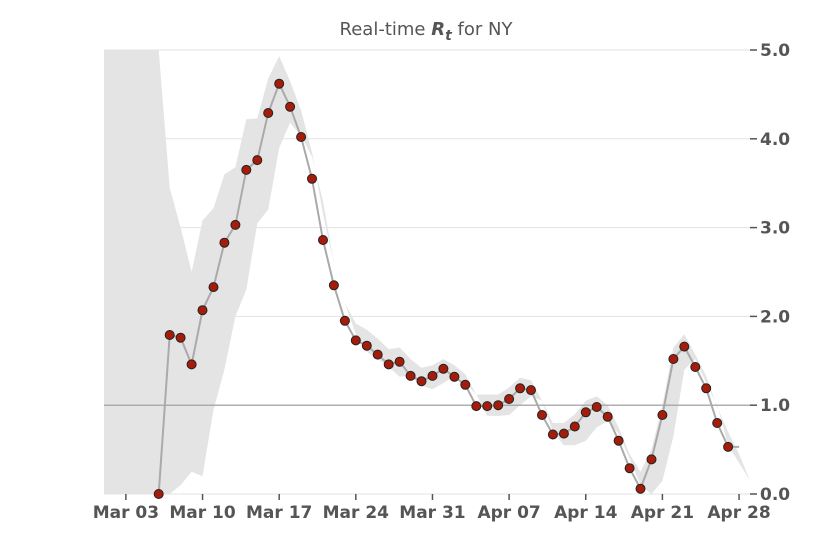 Image resolution: width=833 pixels, height=555 pixels. What do you see at coordinates (775, 317) in the screenshot?
I see `y-tick-label: 2.0` at bounding box center [775, 317].